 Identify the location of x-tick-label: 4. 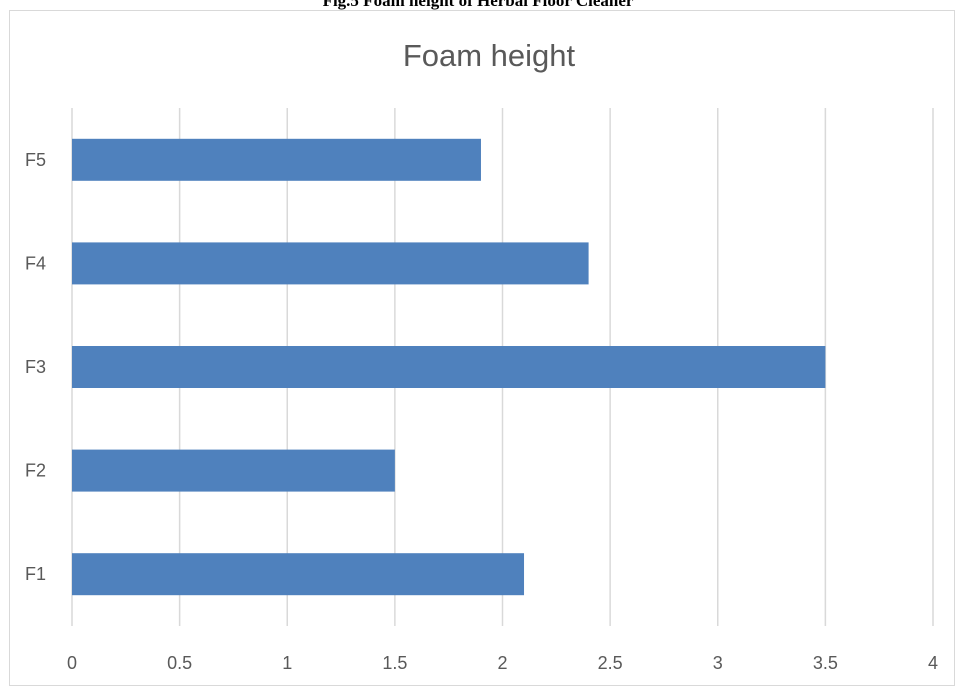
(933, 663).